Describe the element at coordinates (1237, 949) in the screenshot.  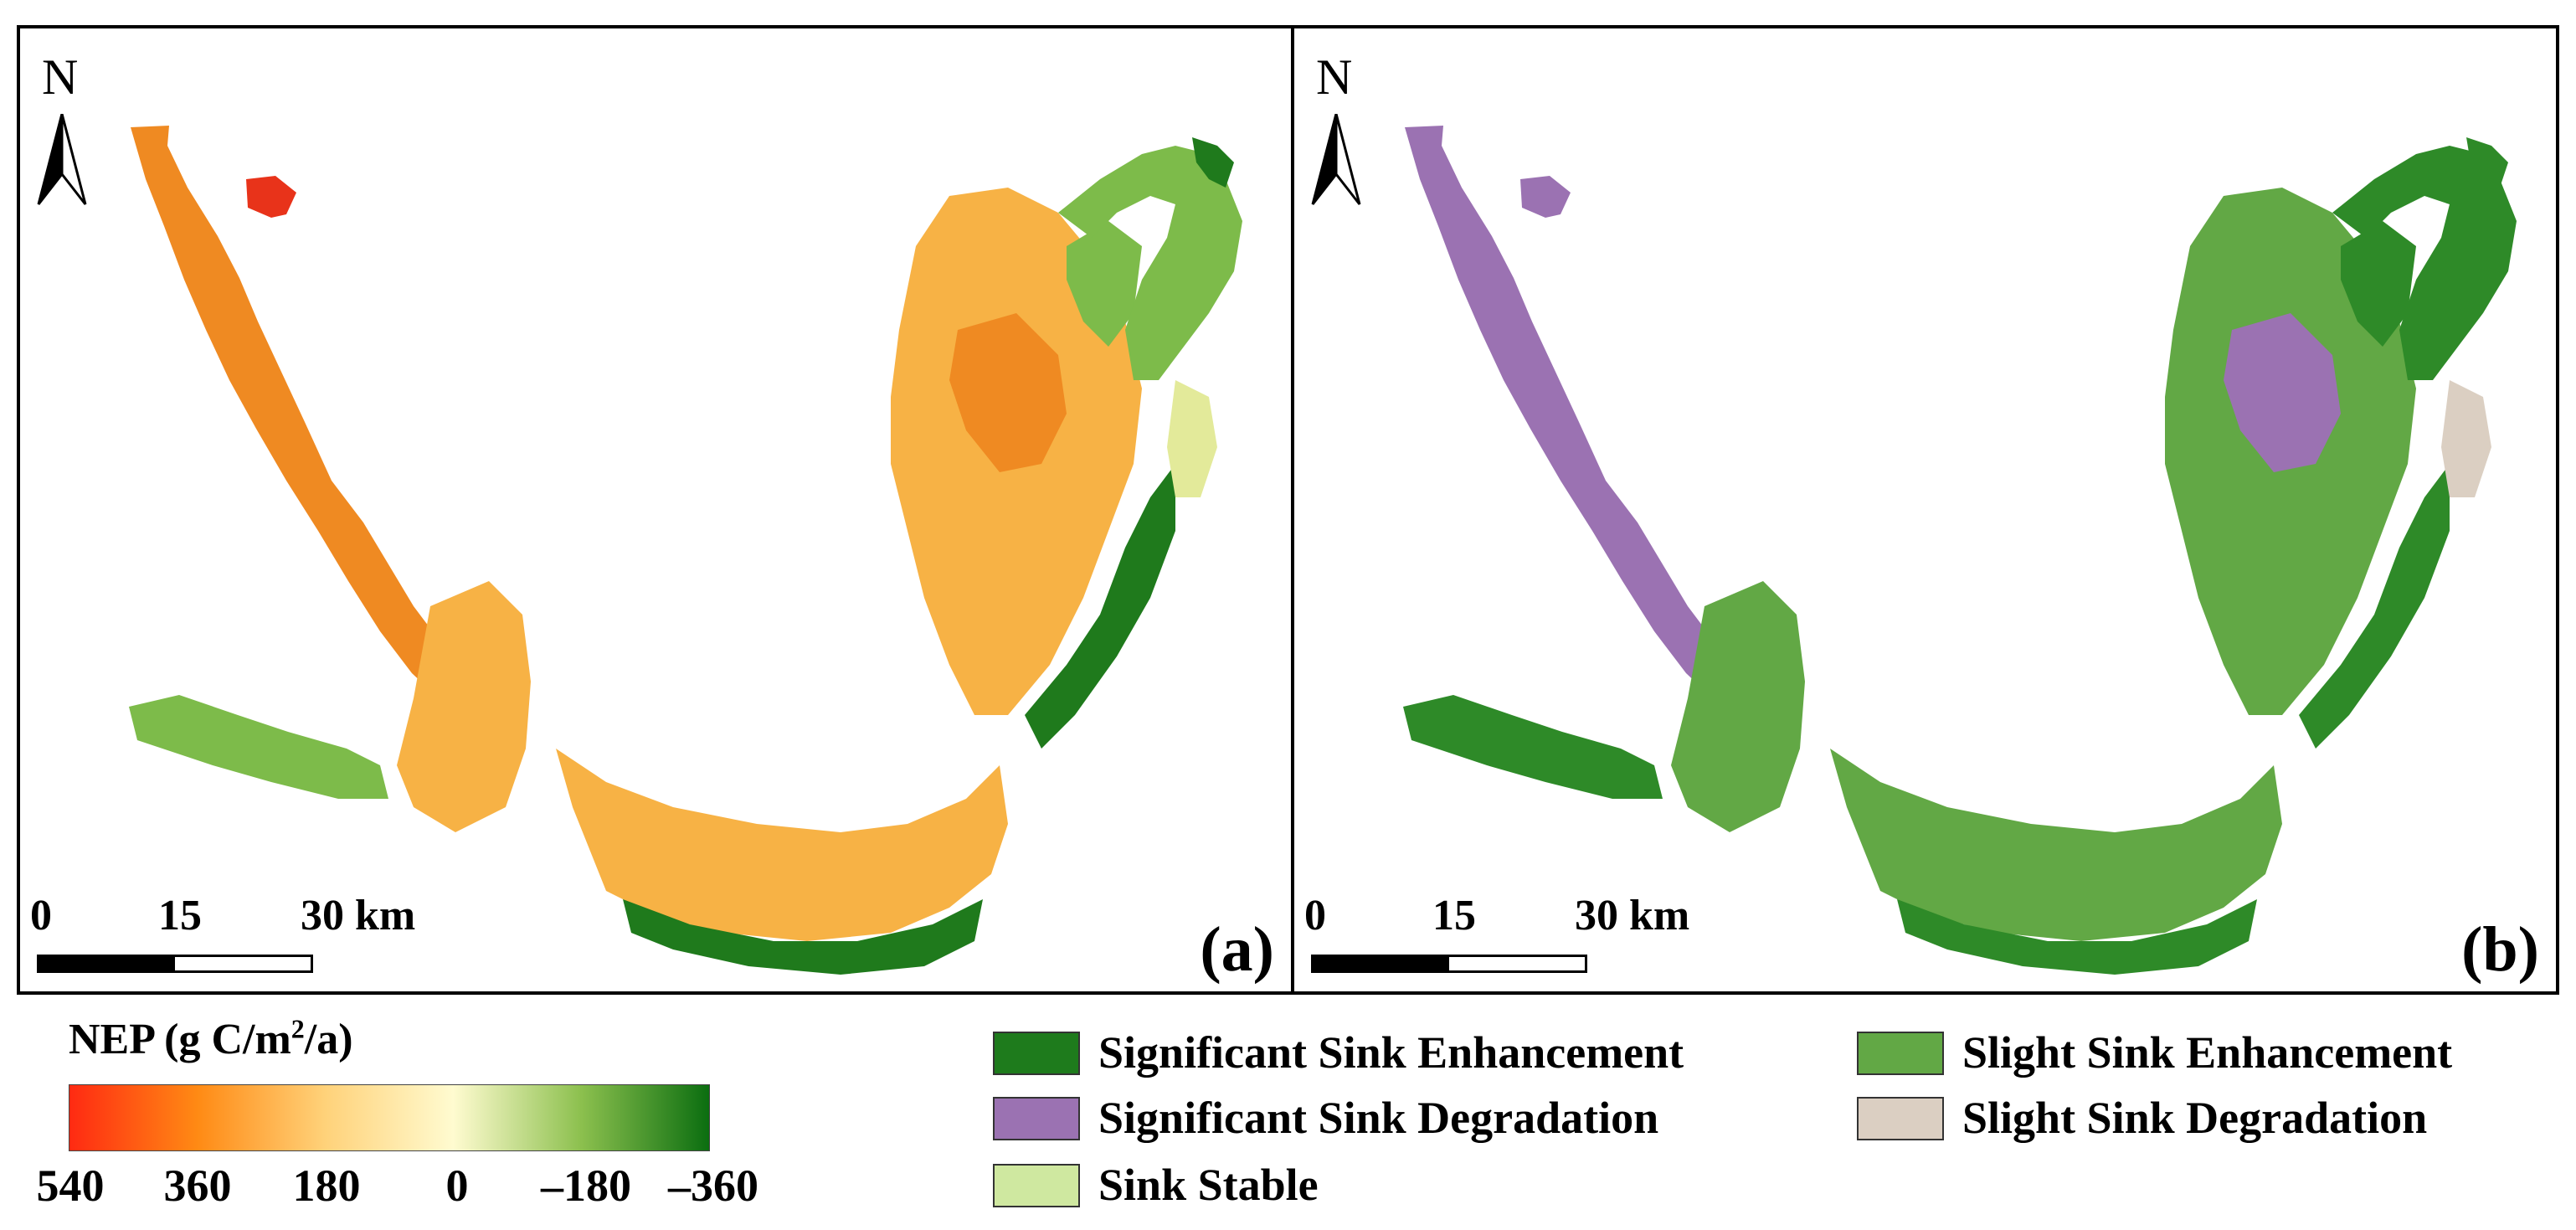
I see `panel-label: (a)` at that location.